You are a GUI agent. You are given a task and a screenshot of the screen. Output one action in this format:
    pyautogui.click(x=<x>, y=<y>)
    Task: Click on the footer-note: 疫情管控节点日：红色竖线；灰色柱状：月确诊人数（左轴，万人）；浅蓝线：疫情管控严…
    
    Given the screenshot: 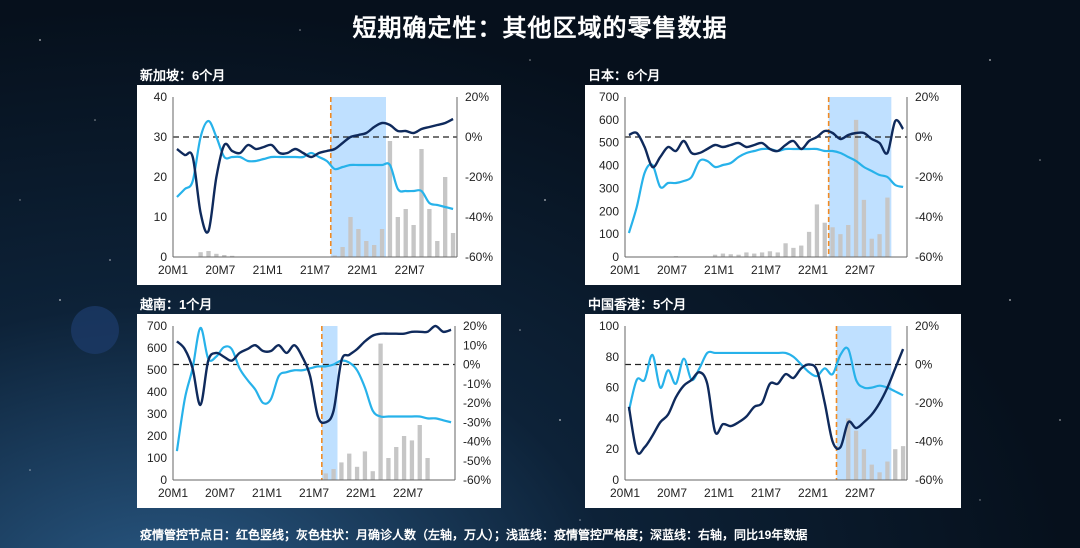 What is the action you would take?
    pyautogui.click(x=474, y=535)
    